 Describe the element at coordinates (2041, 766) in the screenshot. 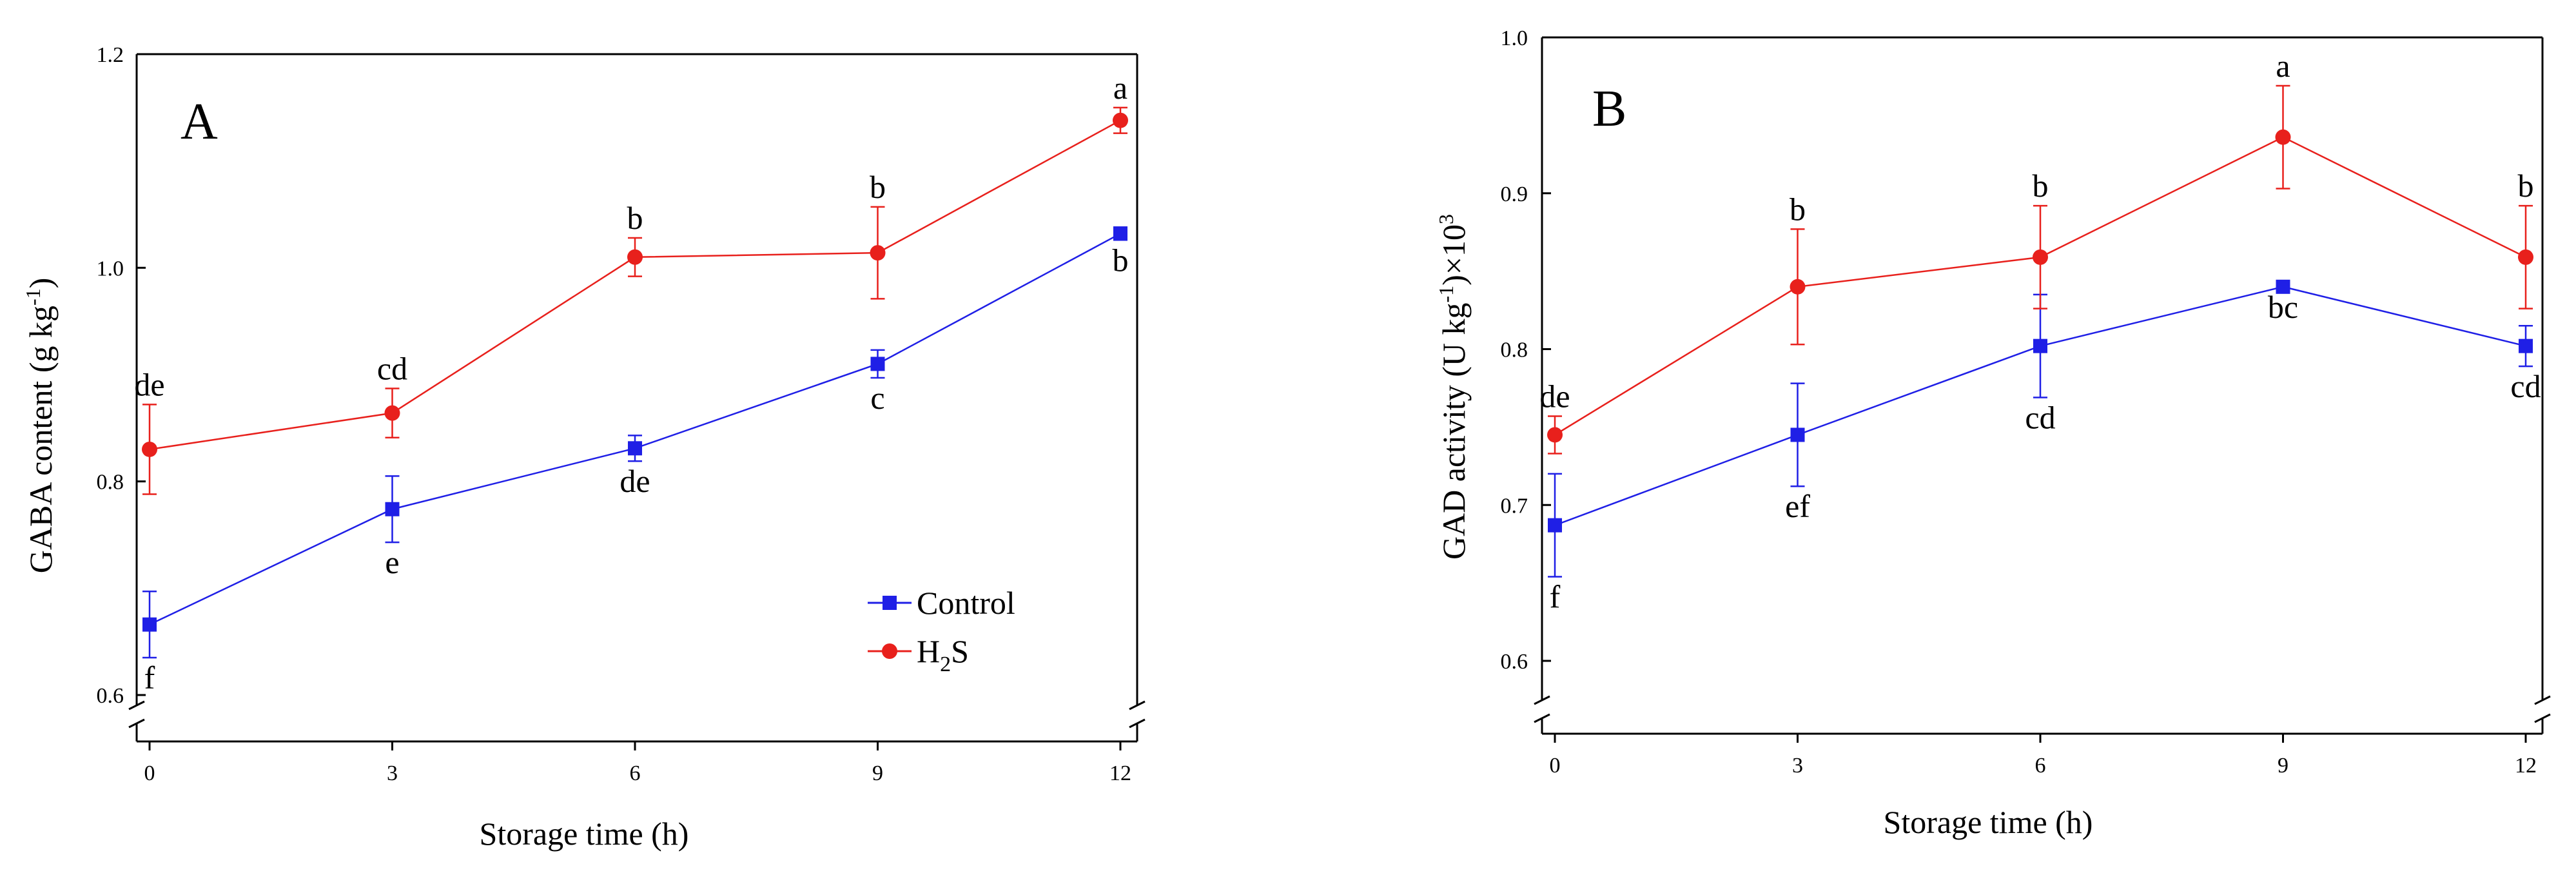

I see `x-tick-label-b: 6` at that location.